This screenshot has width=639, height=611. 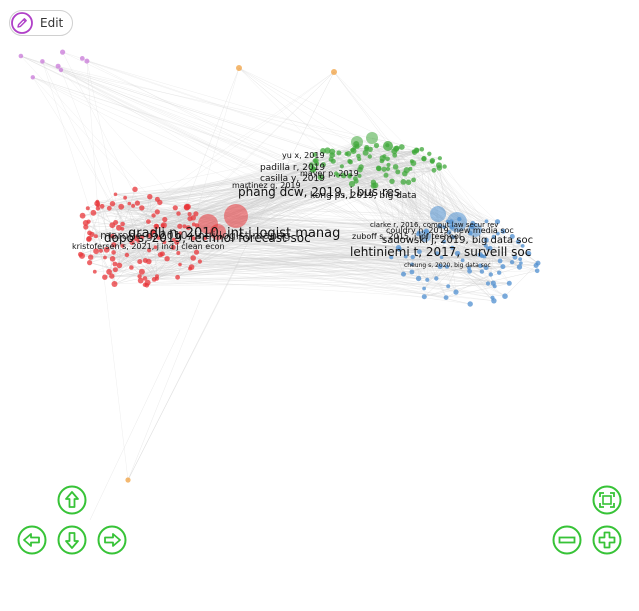 What do you see at coordinates (32, 540) in the screenshot?
I see `pan-left-button` at bounding box center [32, 540].